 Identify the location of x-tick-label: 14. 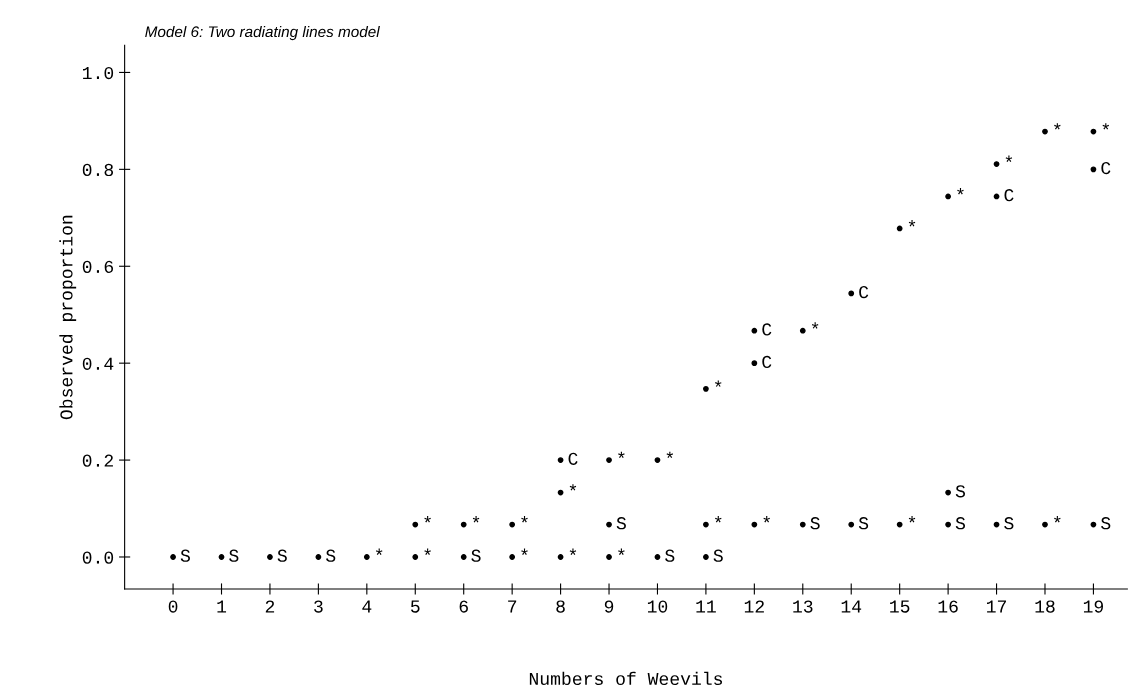
(851, 606).